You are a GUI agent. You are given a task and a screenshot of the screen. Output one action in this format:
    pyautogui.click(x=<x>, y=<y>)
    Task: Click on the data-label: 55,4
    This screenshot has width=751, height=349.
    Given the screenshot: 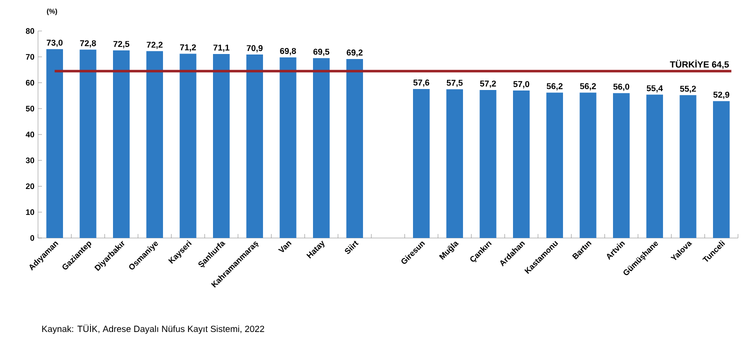 What is the action you would take?
    pyautogui.click(x=654, y=88)
    